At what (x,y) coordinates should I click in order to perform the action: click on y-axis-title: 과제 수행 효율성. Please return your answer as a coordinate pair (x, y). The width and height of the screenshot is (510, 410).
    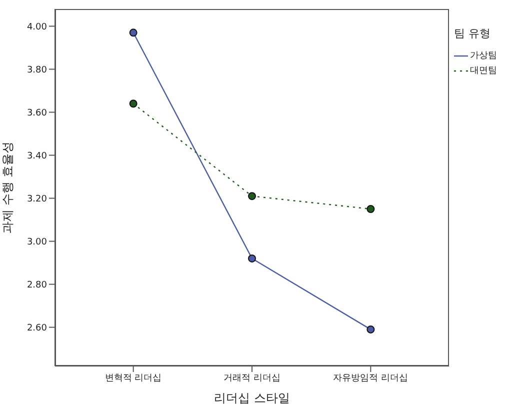
    Looking at the image, I should click on (7, 188).